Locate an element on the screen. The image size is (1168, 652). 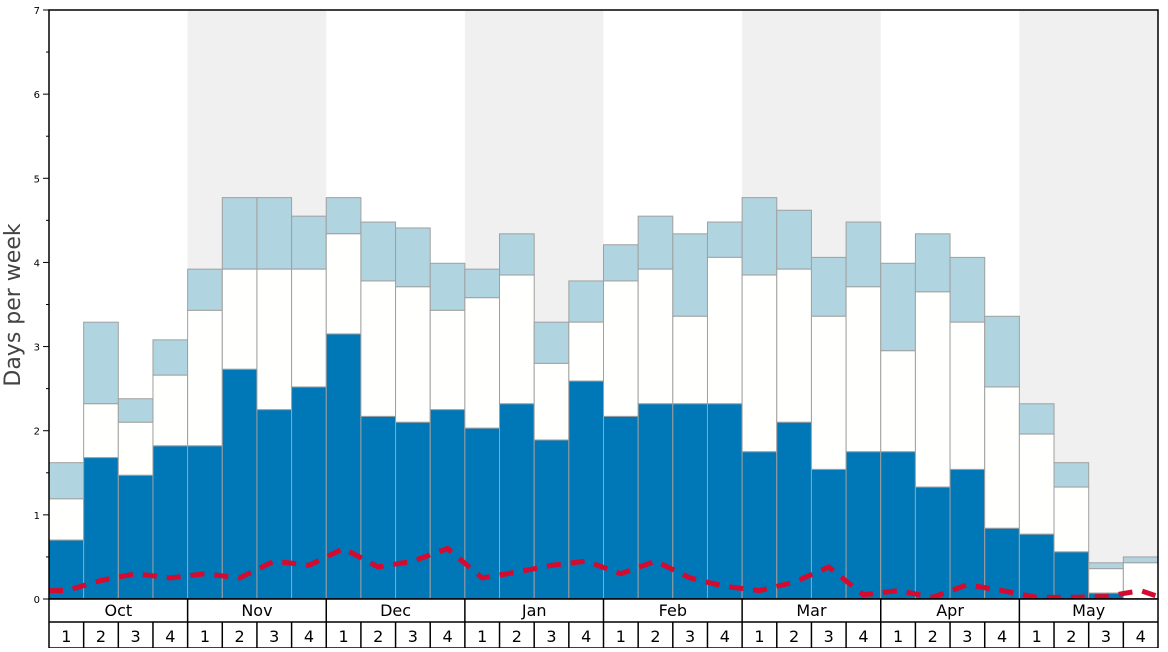
month-label-nov: Nov is located at coordinates (256, 610).